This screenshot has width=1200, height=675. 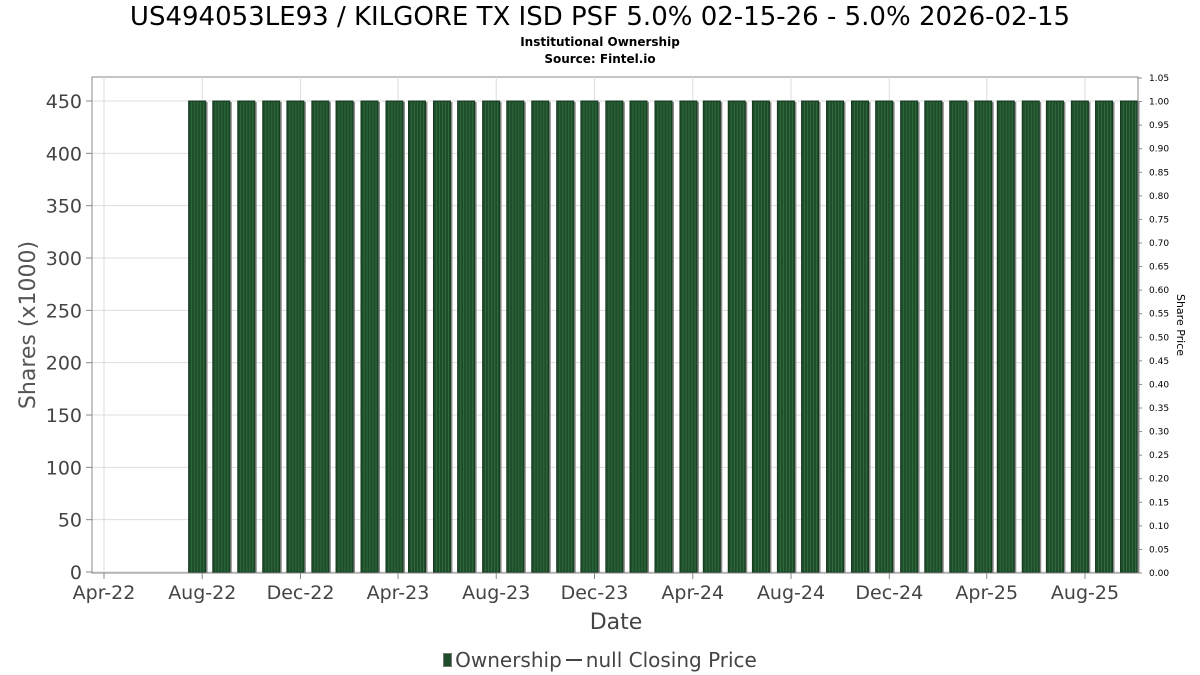 I want to click on y2-tick-label: 0.65, so click(x=1159, y=268).